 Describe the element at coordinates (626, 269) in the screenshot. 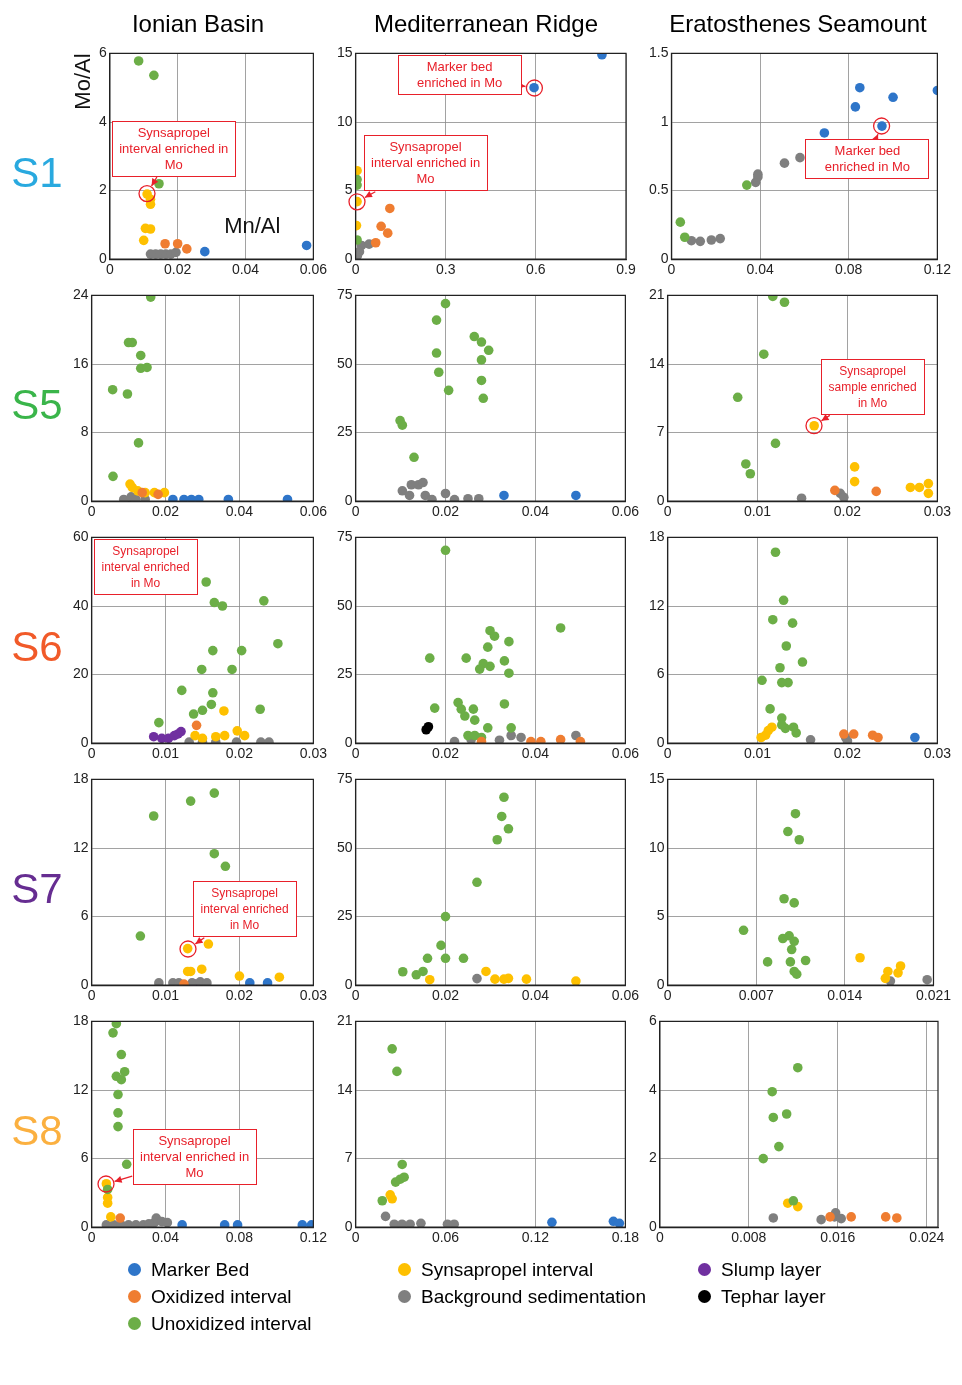

I see `x-tick-label: 0.9` at that location.